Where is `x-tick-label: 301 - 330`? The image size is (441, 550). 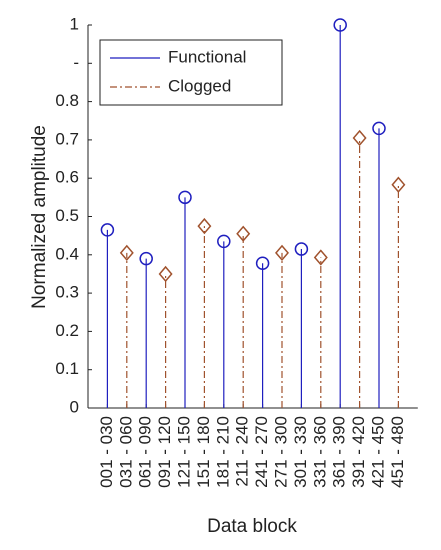 x-tick-label: 301 - 330 is located at coordinates (300, 452).